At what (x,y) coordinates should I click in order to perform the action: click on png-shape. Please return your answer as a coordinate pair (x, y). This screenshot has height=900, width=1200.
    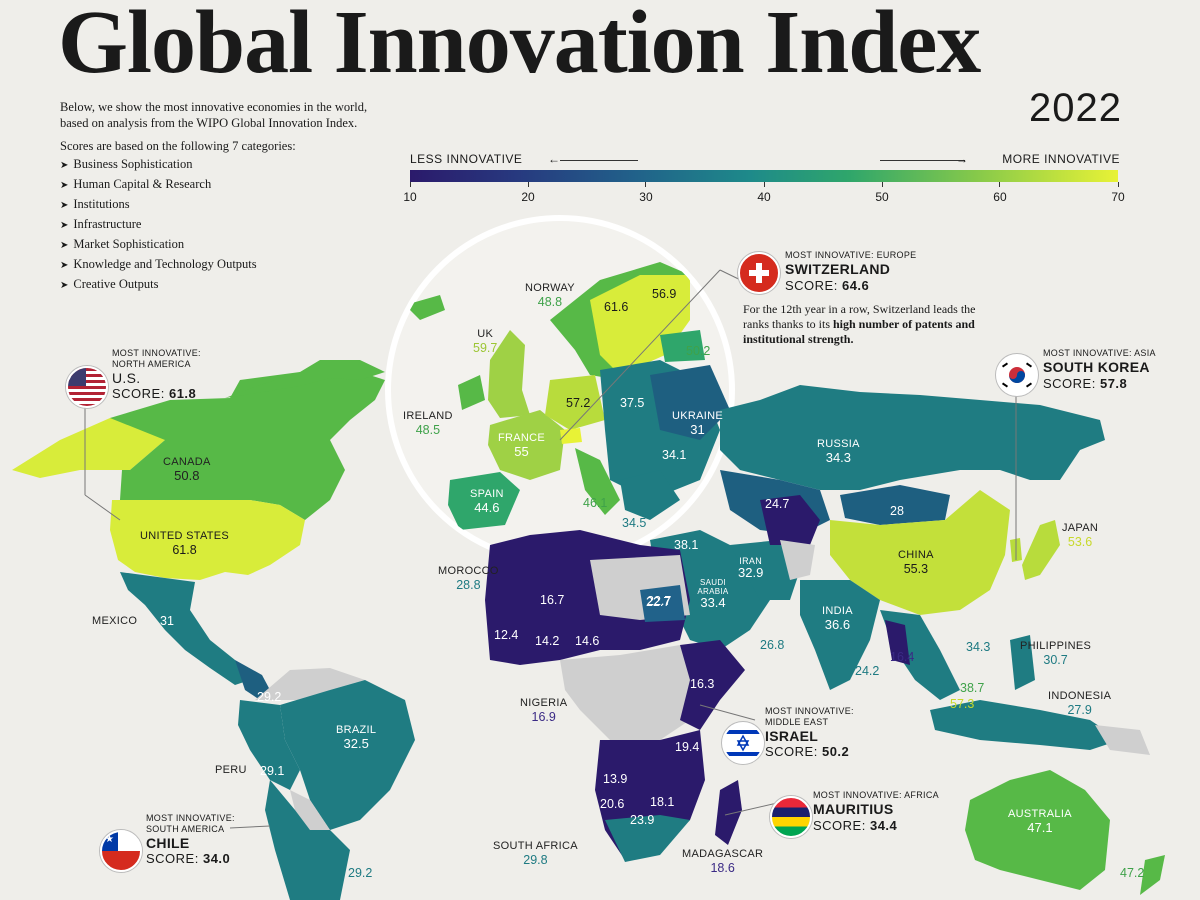
    Looking at the image, I should click on (1122, 740).